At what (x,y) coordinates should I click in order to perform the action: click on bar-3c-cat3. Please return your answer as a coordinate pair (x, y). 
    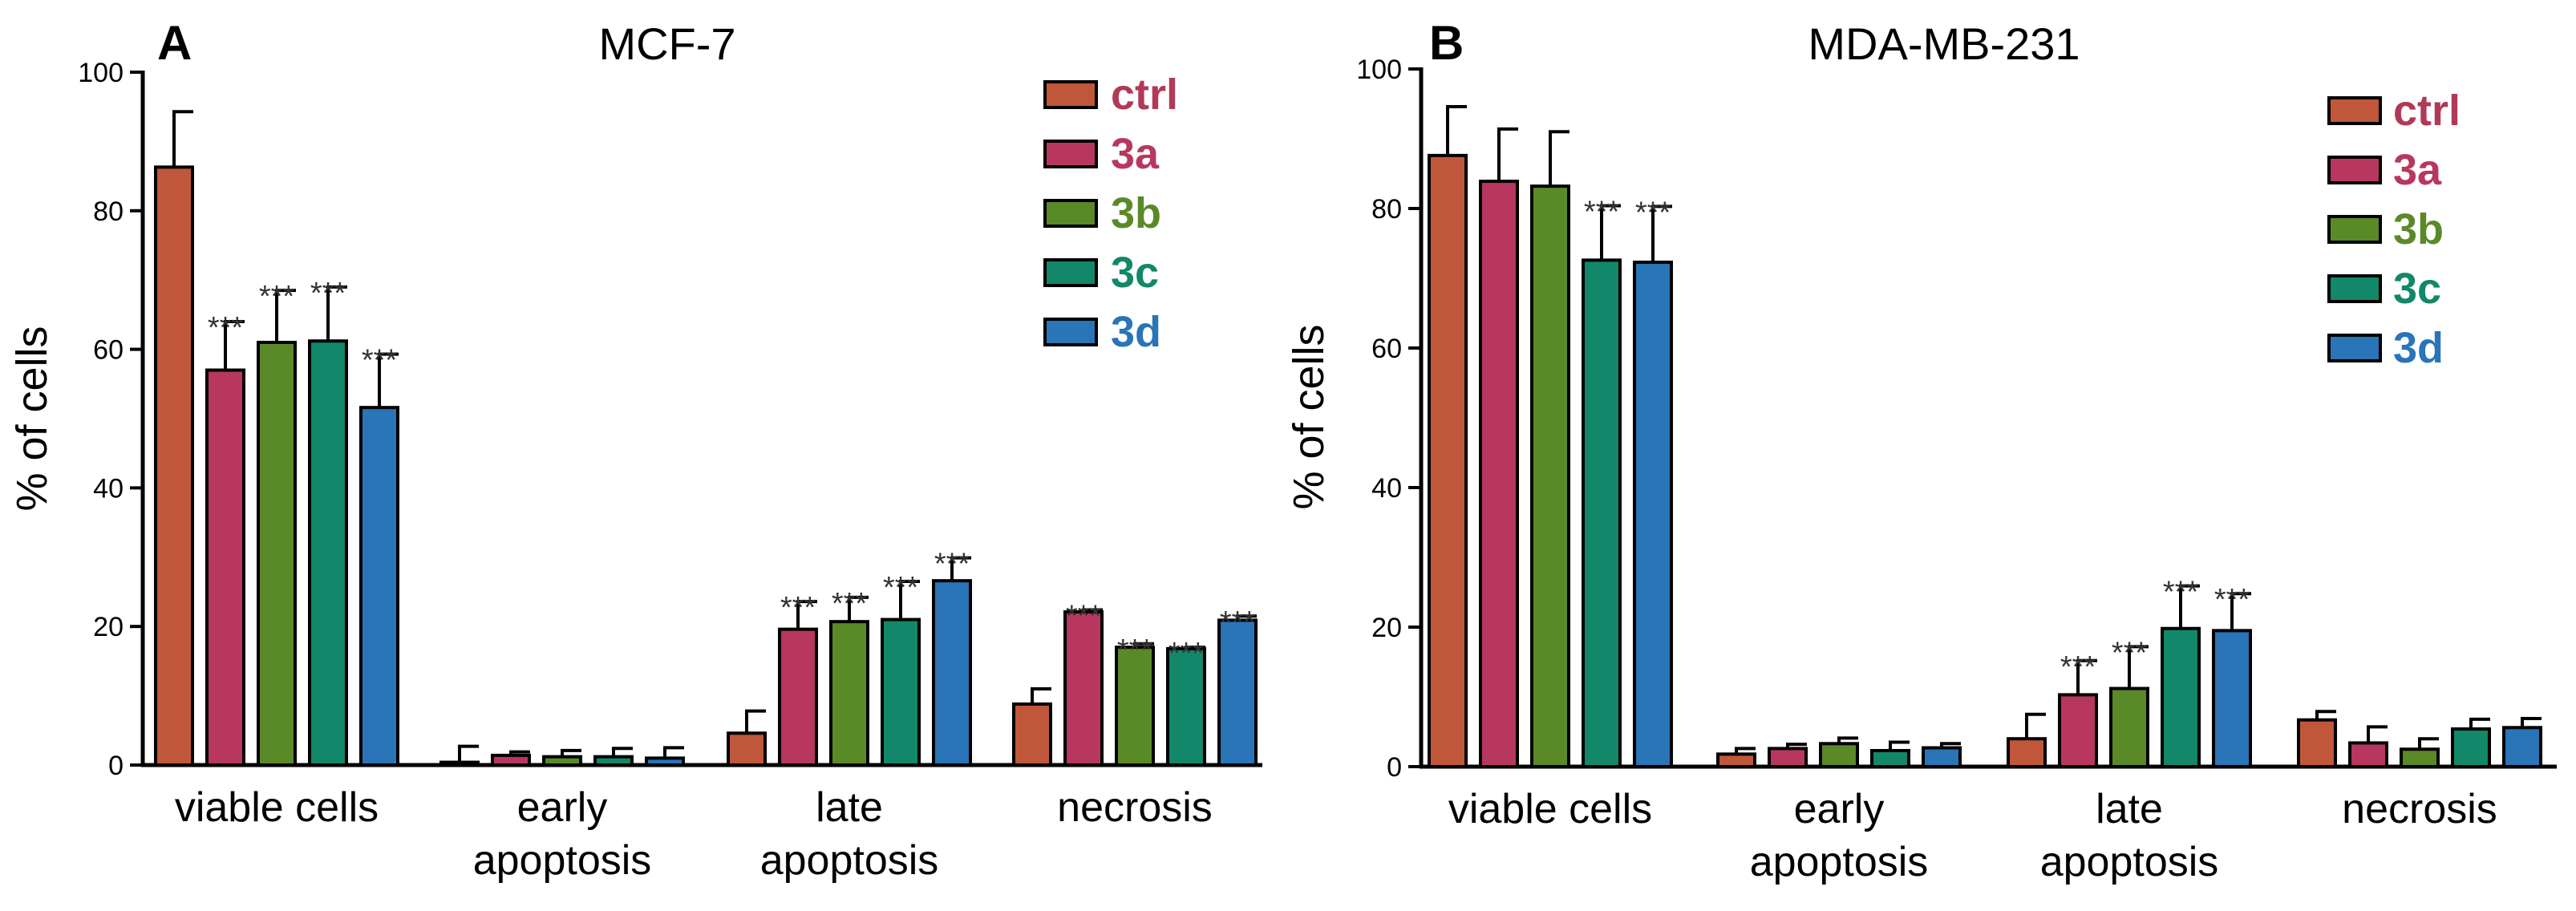
    Looking at the image, I should click on (2471, 748).